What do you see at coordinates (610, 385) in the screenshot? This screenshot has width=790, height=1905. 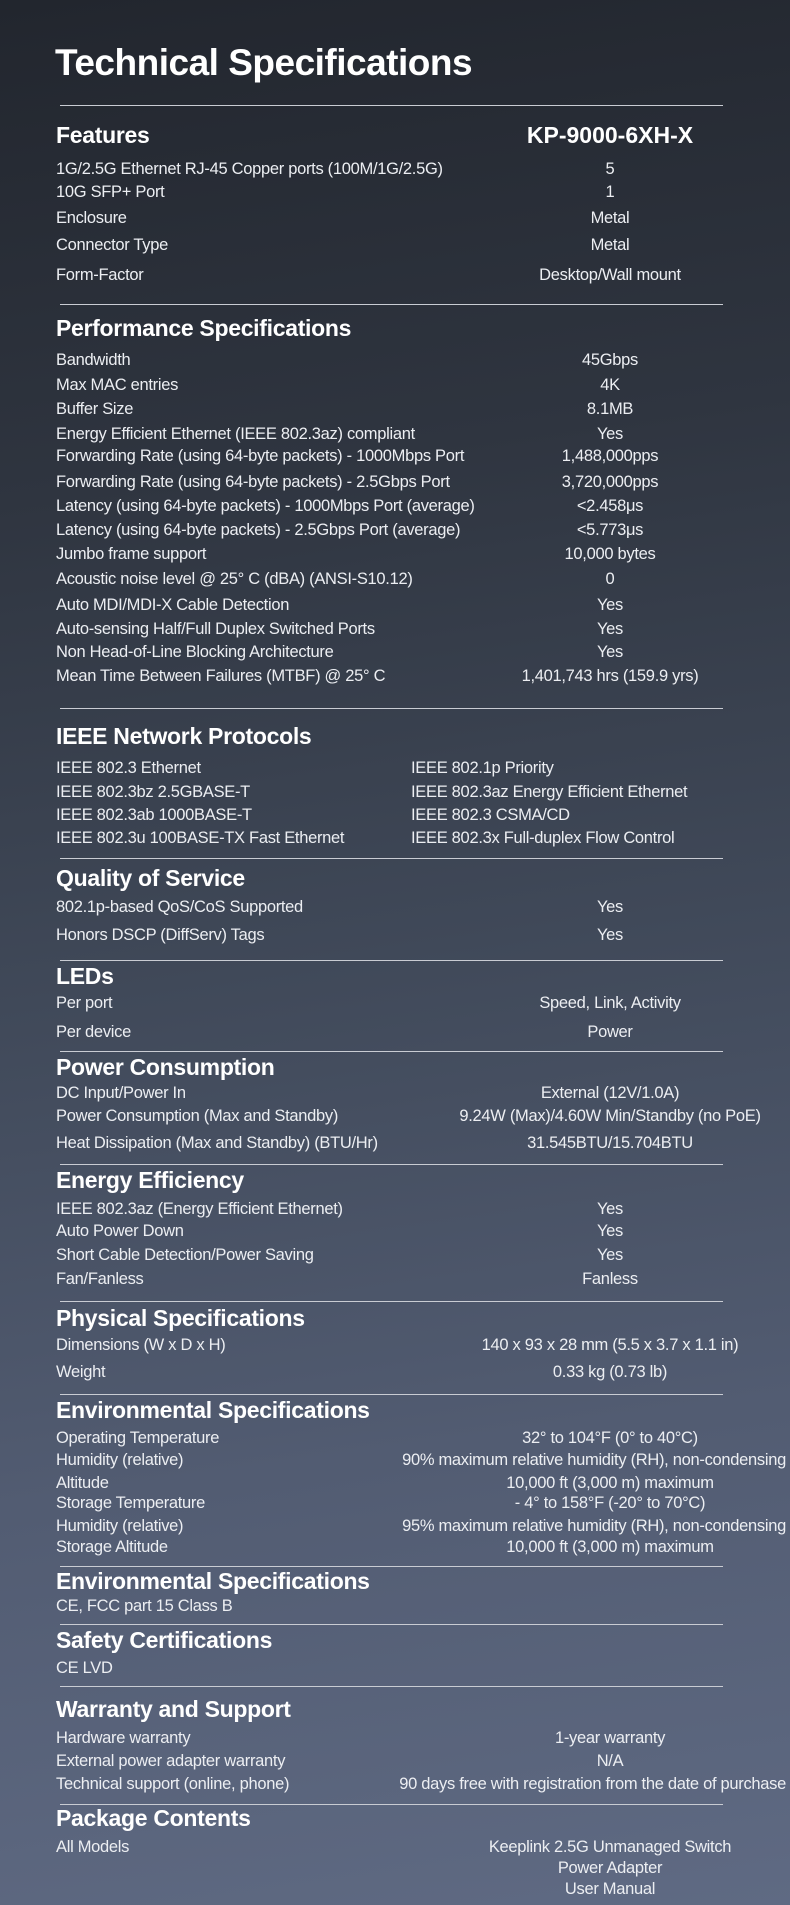 I see `spec-value: 4K` at bounding box center [610, 385].